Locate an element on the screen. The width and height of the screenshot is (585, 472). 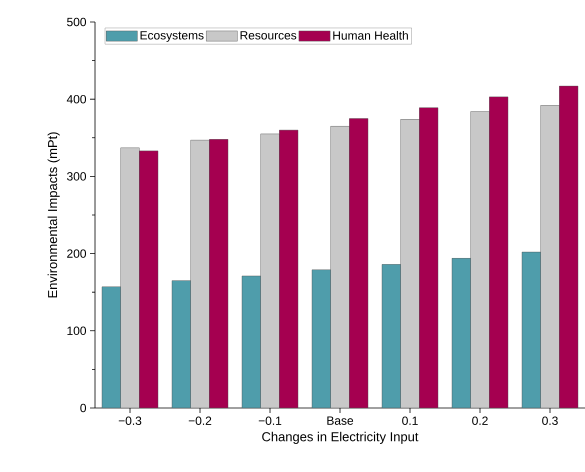
y-tick-label: 500 is located at coordinates (76, 22).